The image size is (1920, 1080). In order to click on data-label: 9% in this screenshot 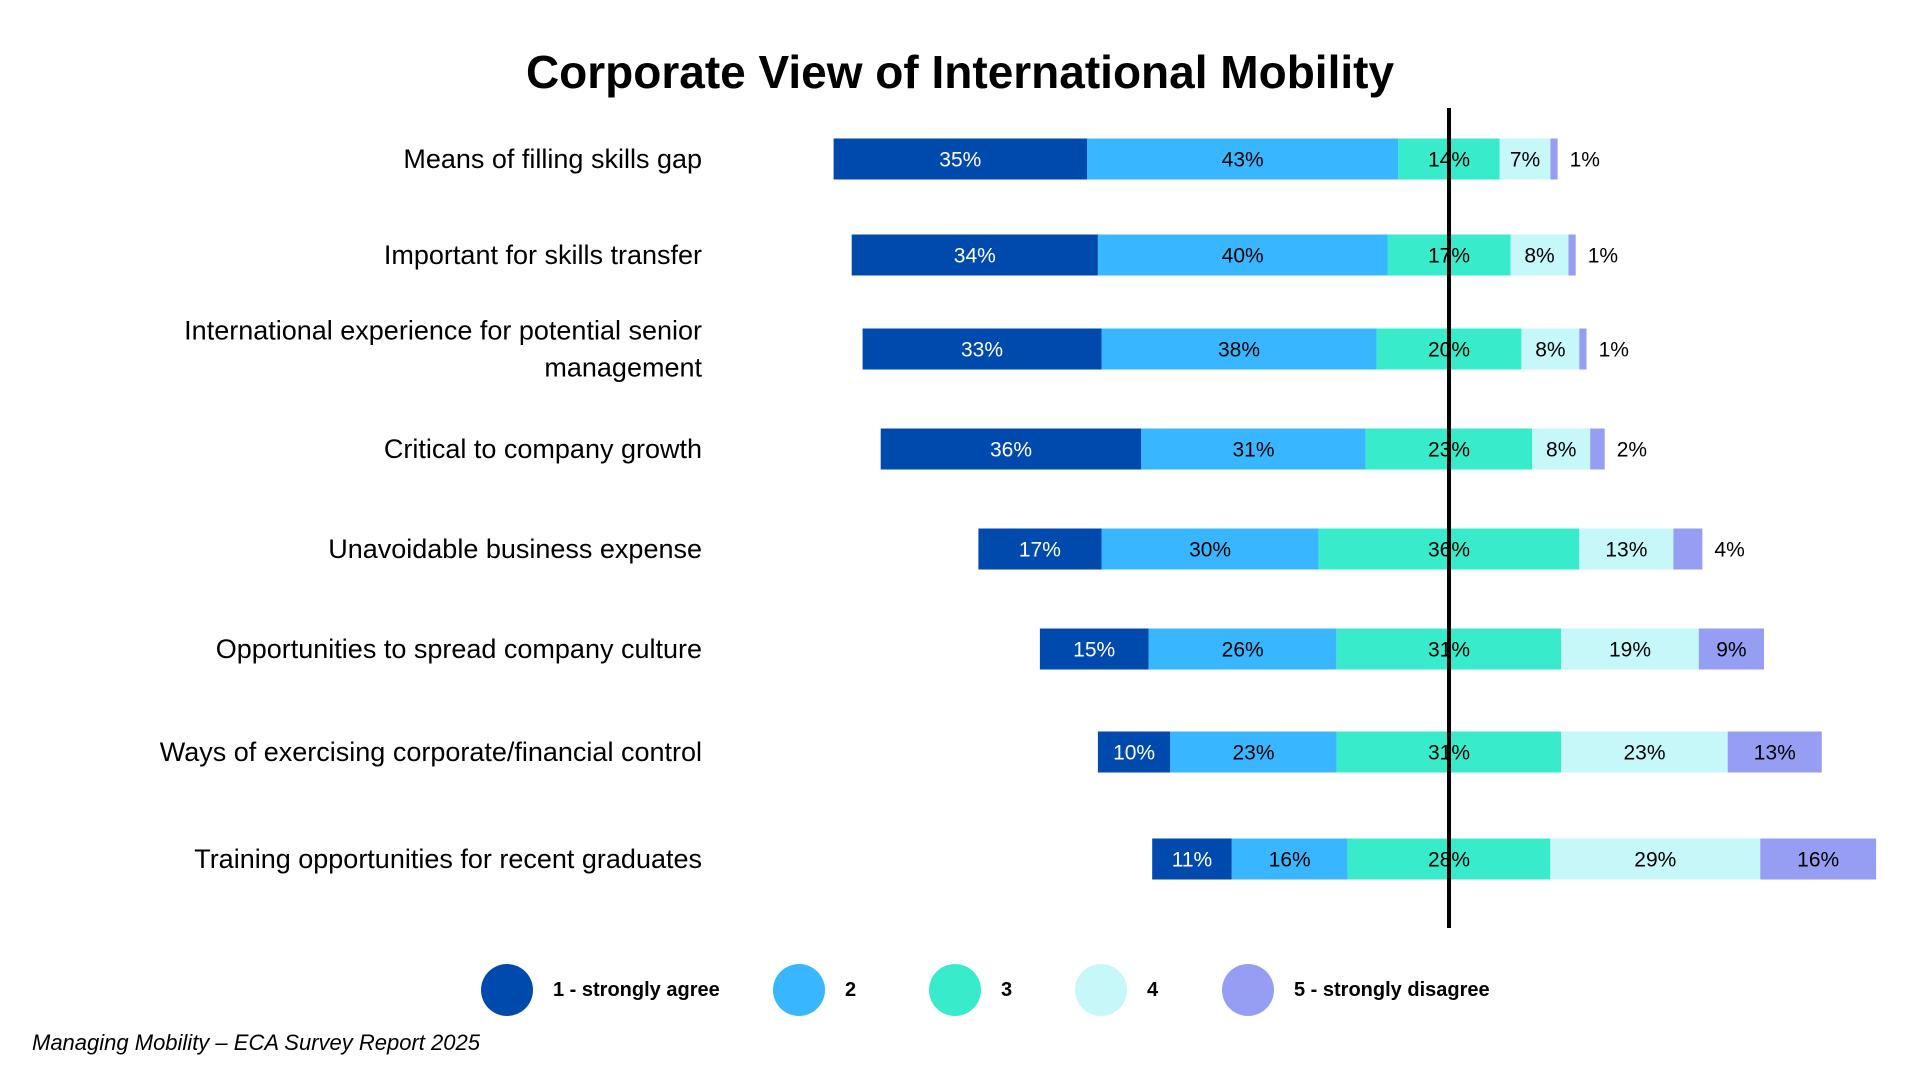, I will do `click(1731, 650)`.